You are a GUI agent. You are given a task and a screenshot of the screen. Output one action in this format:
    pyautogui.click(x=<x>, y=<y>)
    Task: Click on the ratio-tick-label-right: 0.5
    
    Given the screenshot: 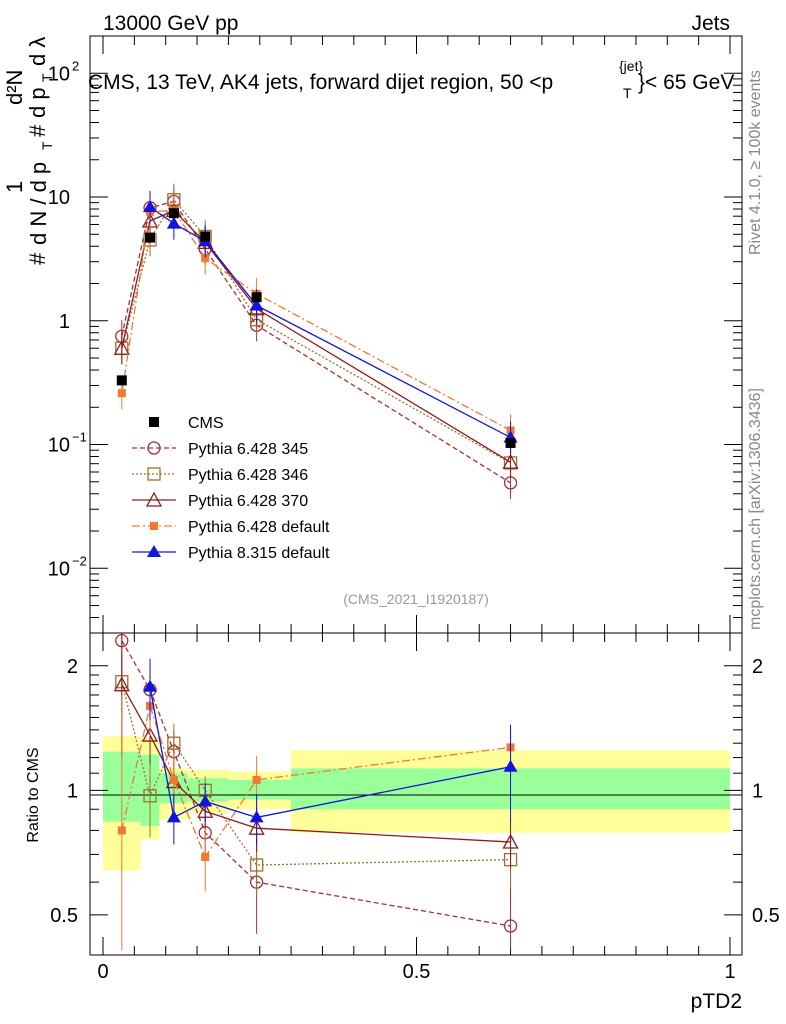 What is the action you would take?
    pyautogui.click(x=766, y=916)
    